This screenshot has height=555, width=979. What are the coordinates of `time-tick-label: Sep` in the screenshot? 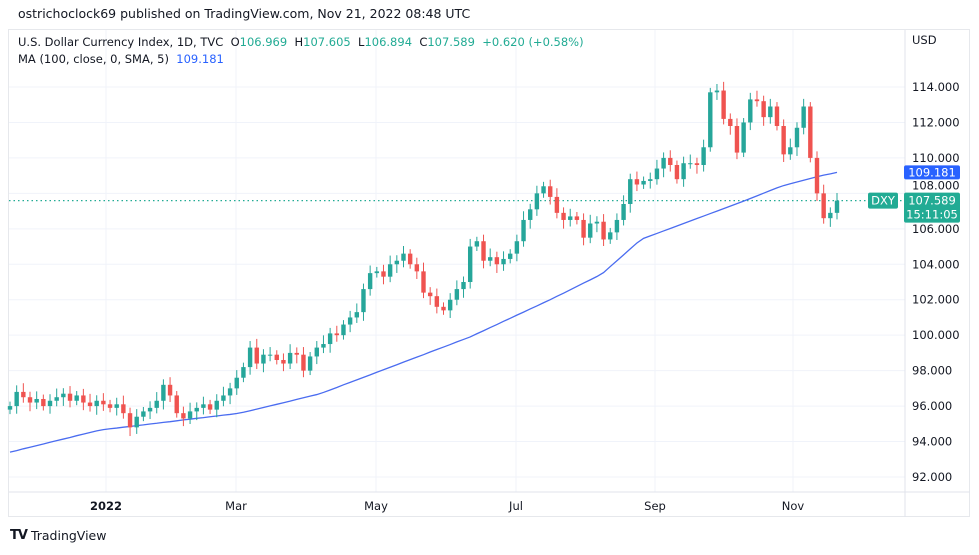 It's located at (655, 506).